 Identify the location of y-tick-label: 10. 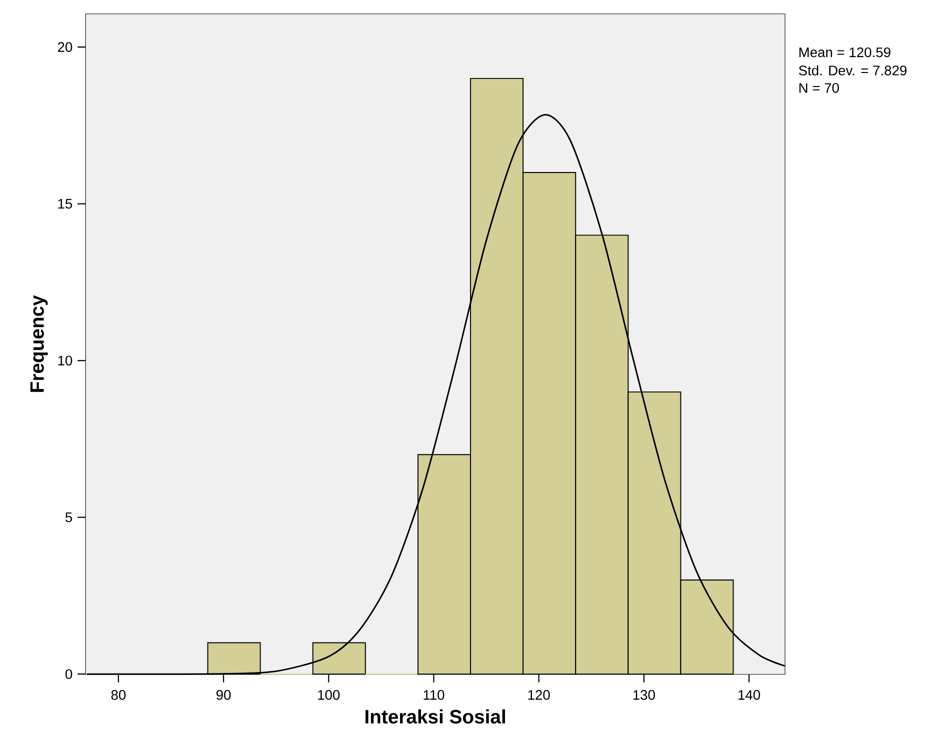
(65, 361).